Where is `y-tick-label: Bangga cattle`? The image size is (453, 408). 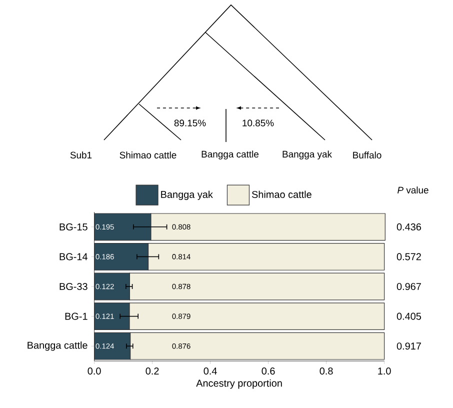
y-tick-label: Bangga cattle is located at coordinates (58, 346).